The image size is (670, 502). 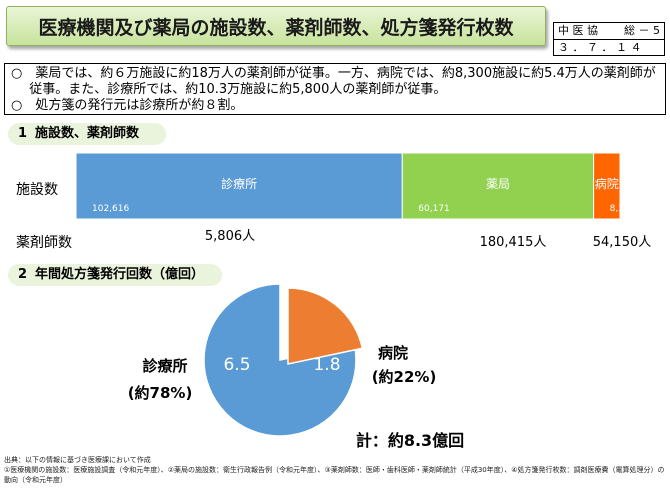 I want to click on bar-value-label-0: 102,616, so click(x=110, y=209).